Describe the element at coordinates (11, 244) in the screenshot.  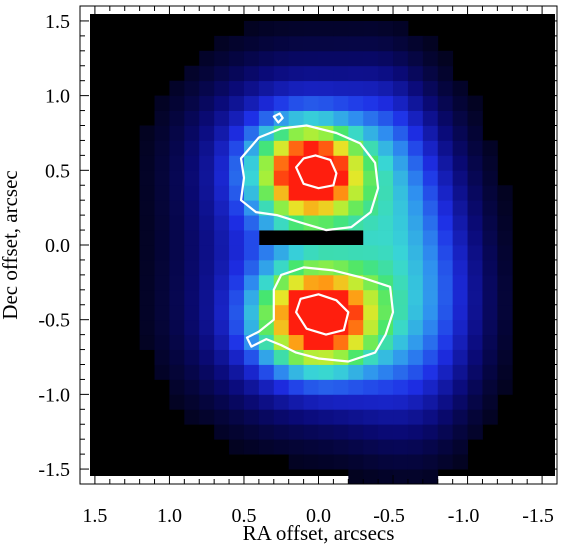
I see `y-axis-title: Dec offset, arcsec` at that location.